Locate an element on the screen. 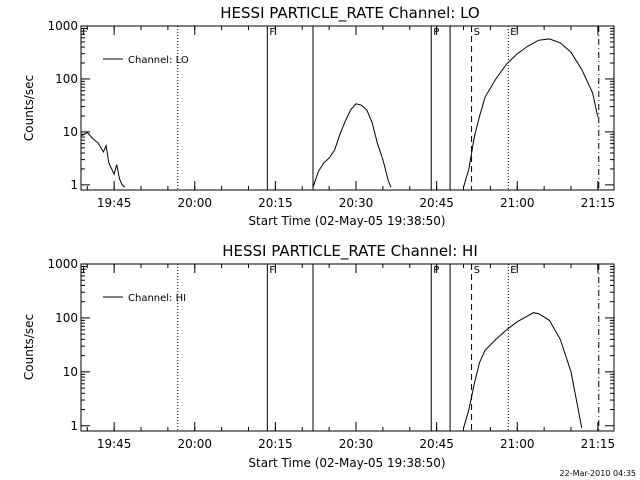 The image size is (640, 480). legend-label: Channel: LO is located at coordinates (158, 60).